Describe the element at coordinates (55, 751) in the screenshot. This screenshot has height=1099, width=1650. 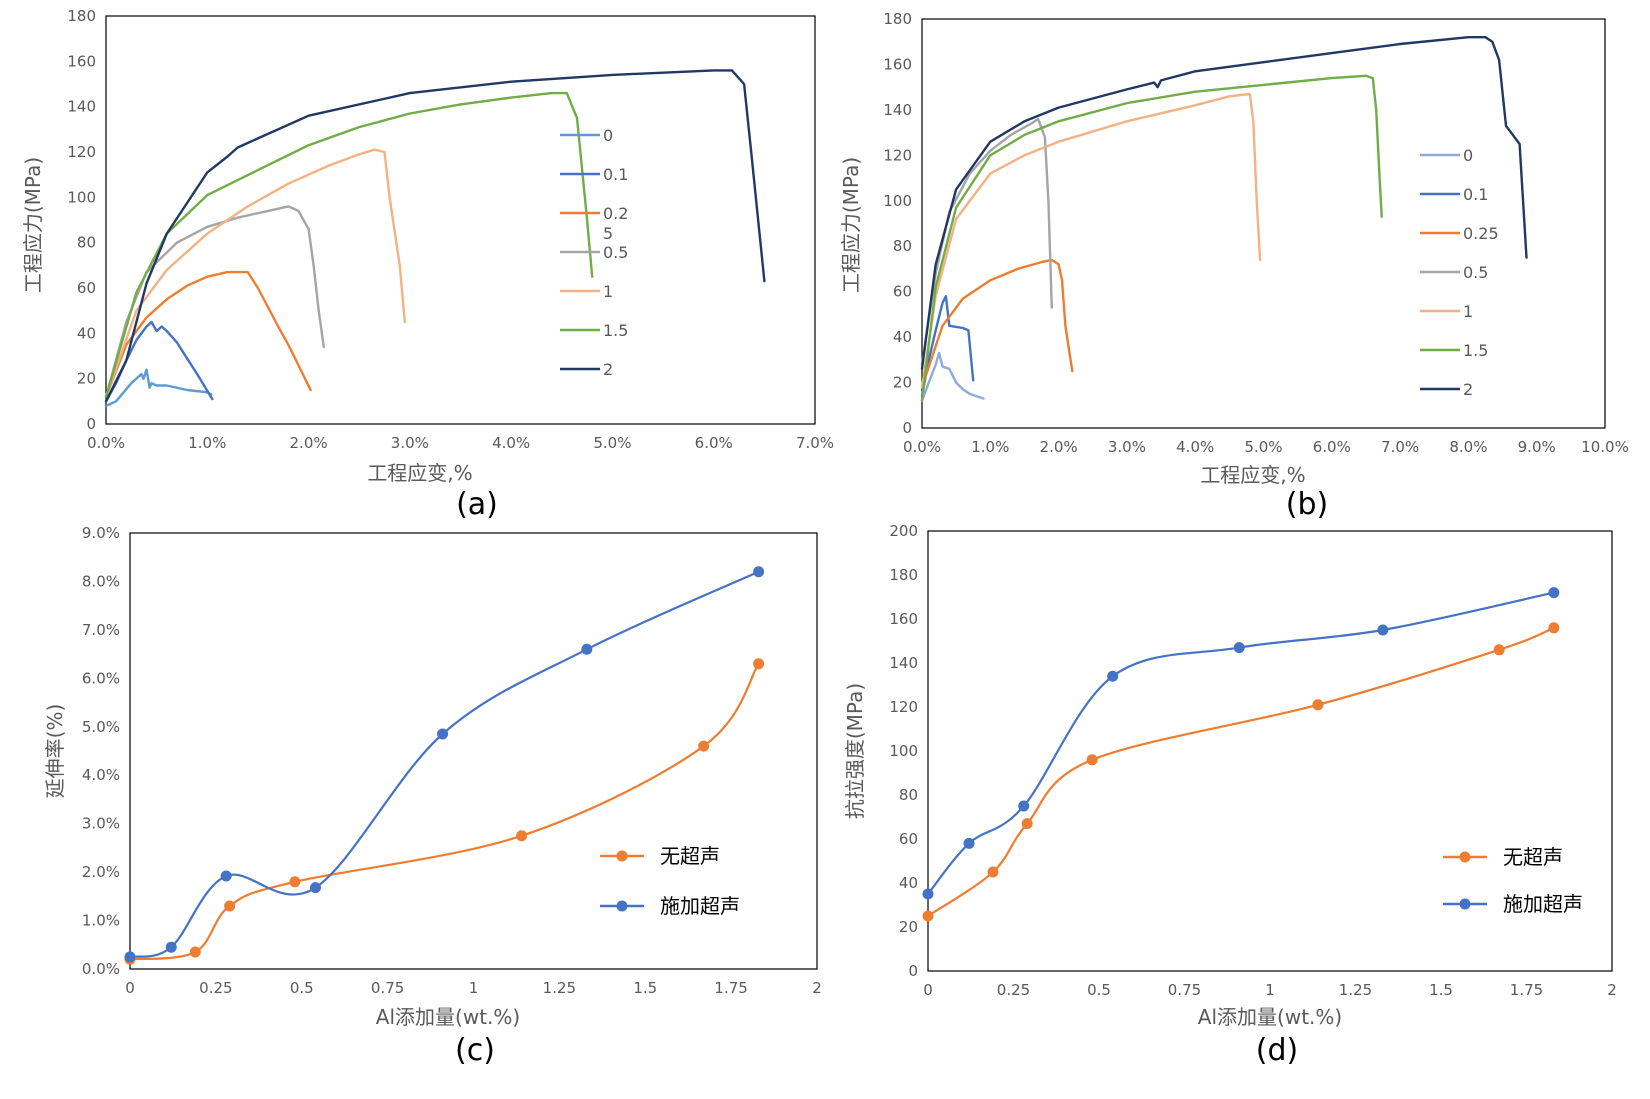
I see `y-axis-title: 延伸率(%)` at that location.